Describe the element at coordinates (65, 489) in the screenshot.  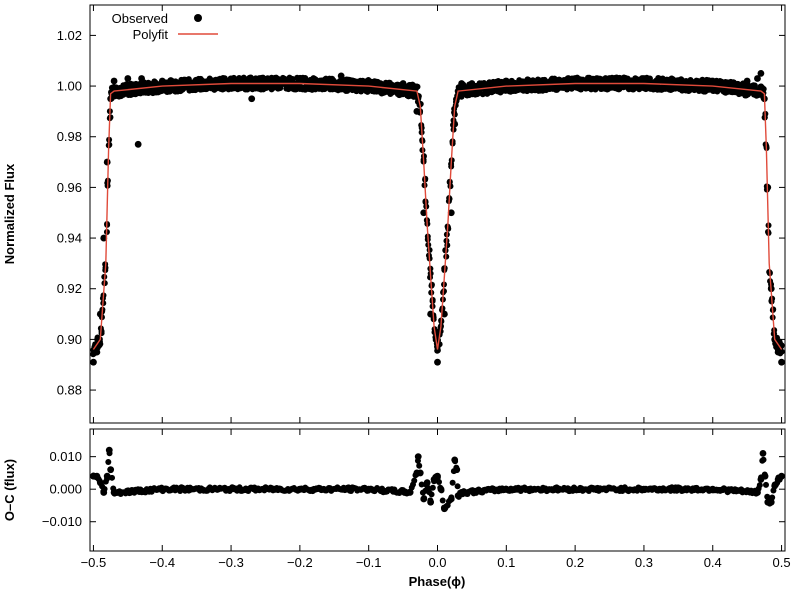
I see `residuals-y-tick-label: 0.000` at that location.